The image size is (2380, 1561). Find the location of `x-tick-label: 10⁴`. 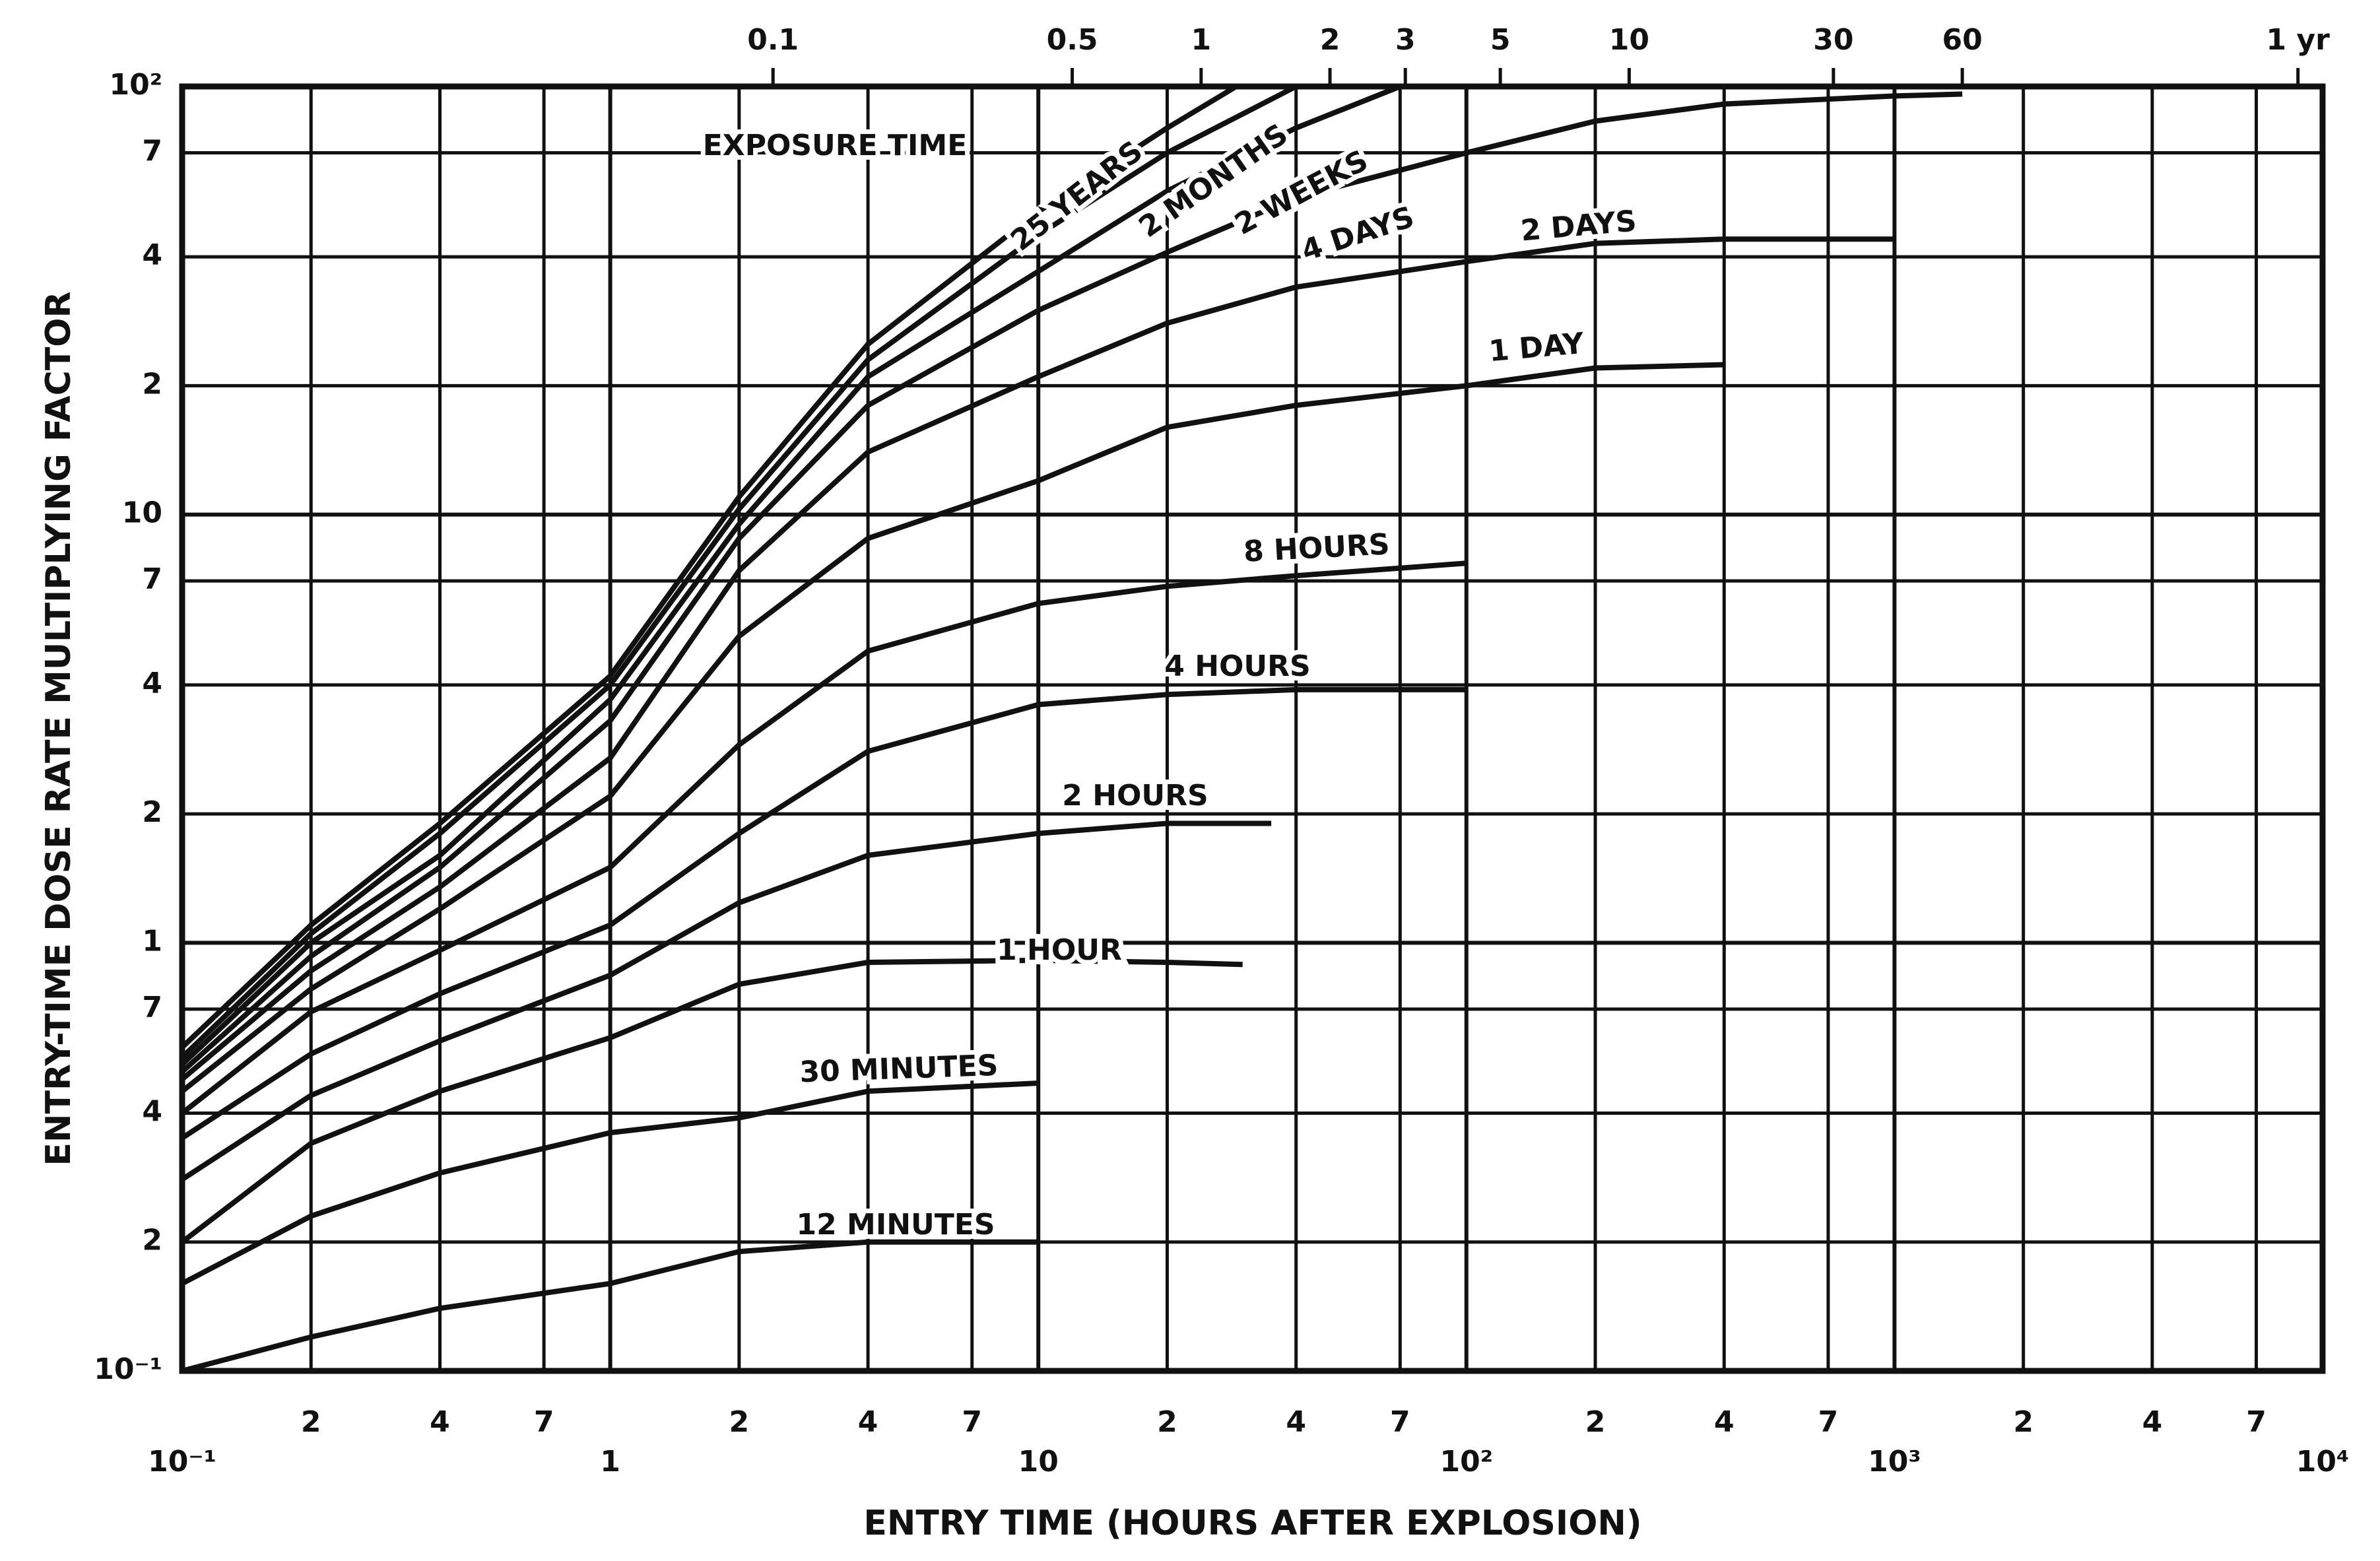

x-tick-label: 10⁴ is located at coordinates (2323, 1461).